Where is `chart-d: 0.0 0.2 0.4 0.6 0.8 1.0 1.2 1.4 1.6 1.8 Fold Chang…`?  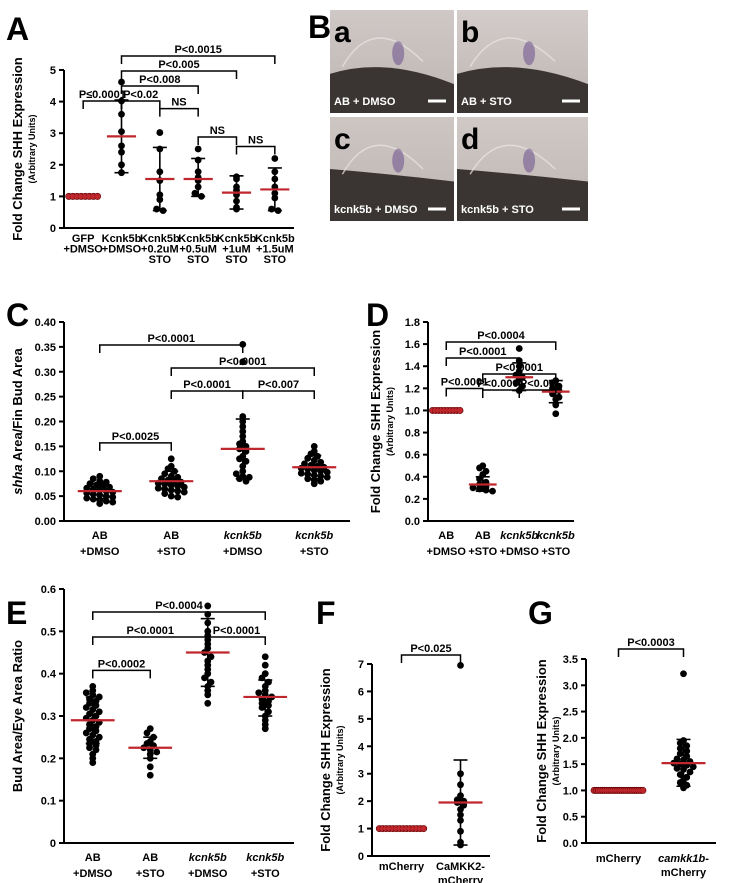
chart-d: 0.0 0.2 0.4 0.6 0.8 1.0 1.2 1.4 1.6 1.8 Fold Chang… is located at coordinates (471, 437).